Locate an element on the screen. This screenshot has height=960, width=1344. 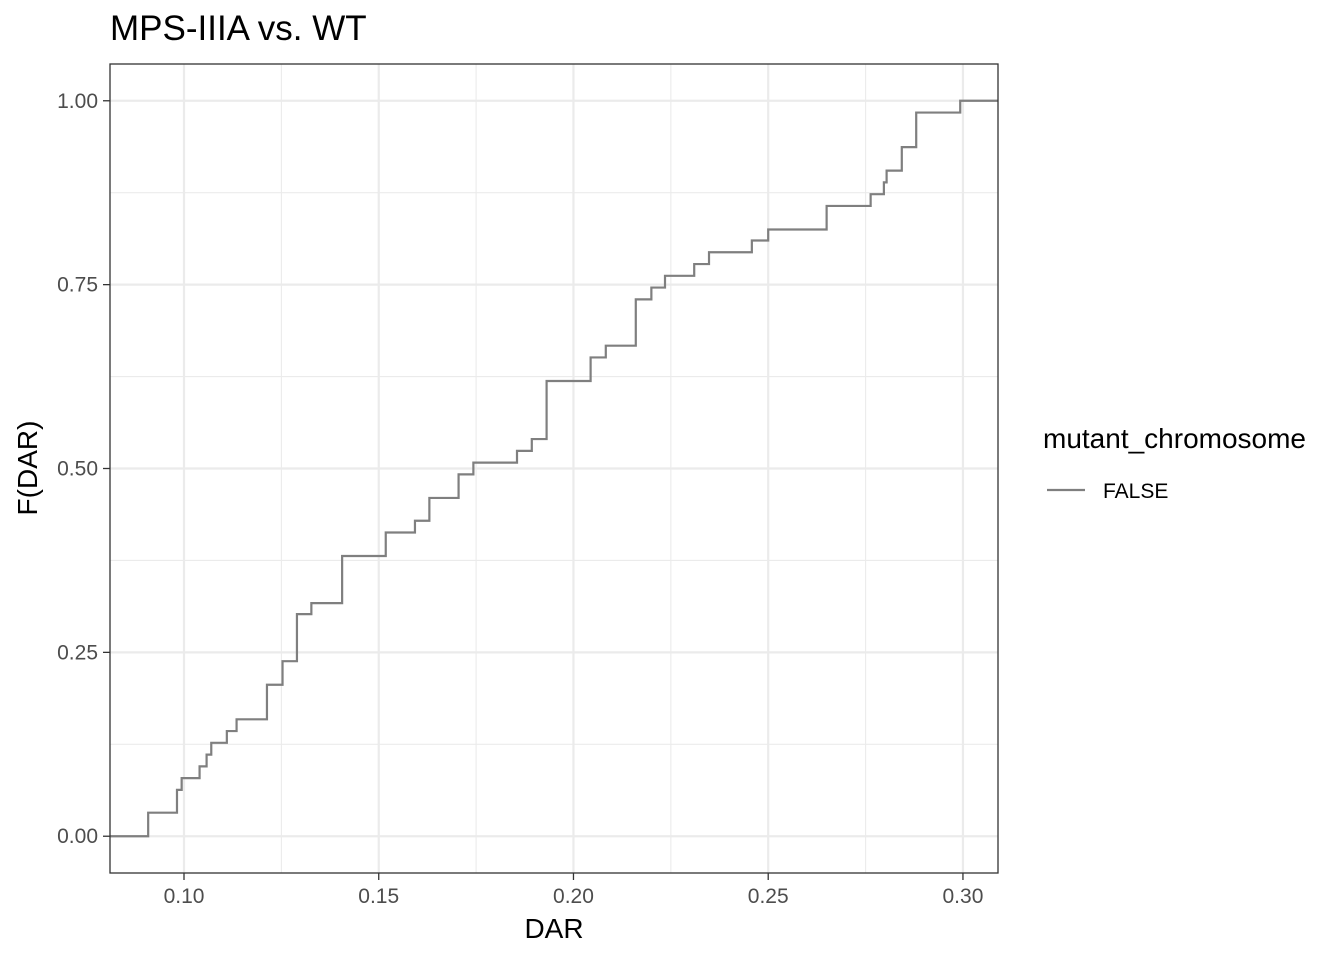
x-tick-label: 0.10 is located at coordinates (184, 896).